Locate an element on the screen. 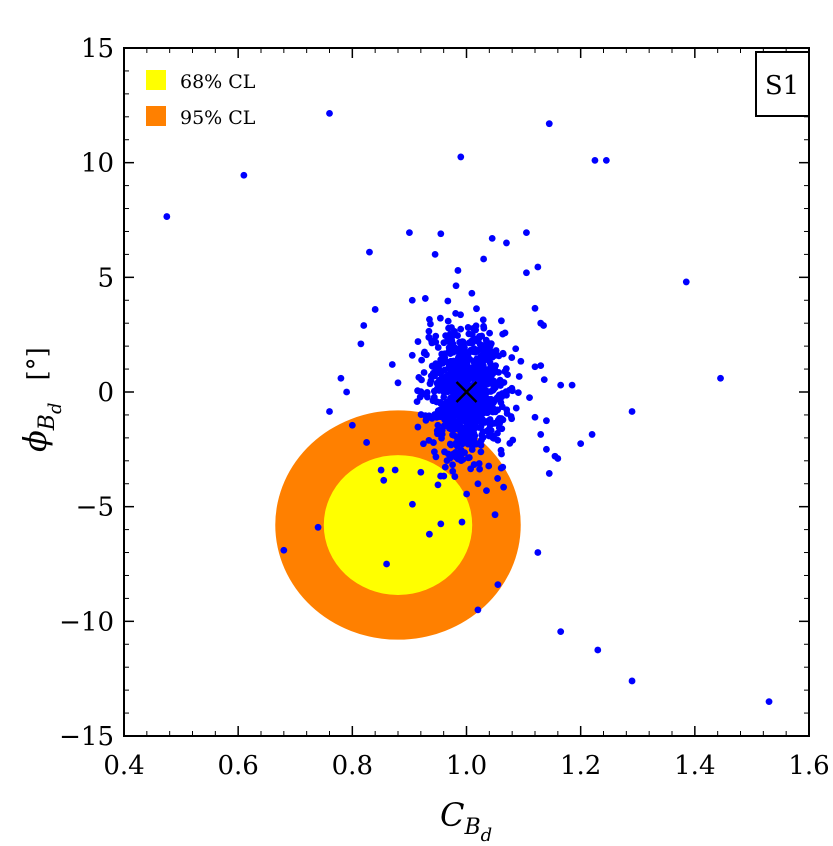  x-axis-title-subsub: d is located at coordinates (487, 835).